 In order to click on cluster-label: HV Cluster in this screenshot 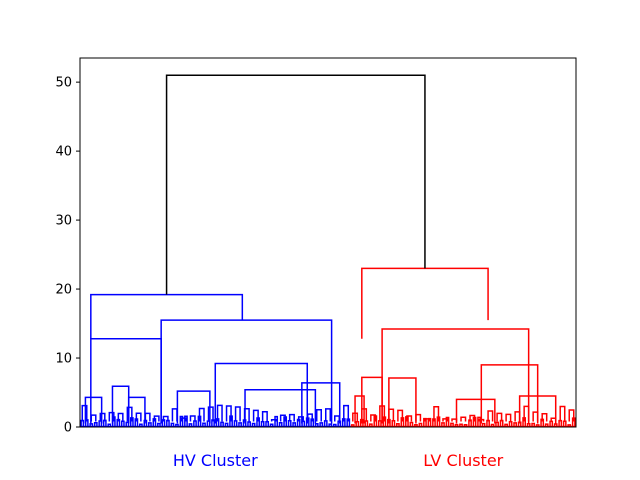, I will do `click(215, 460)`.